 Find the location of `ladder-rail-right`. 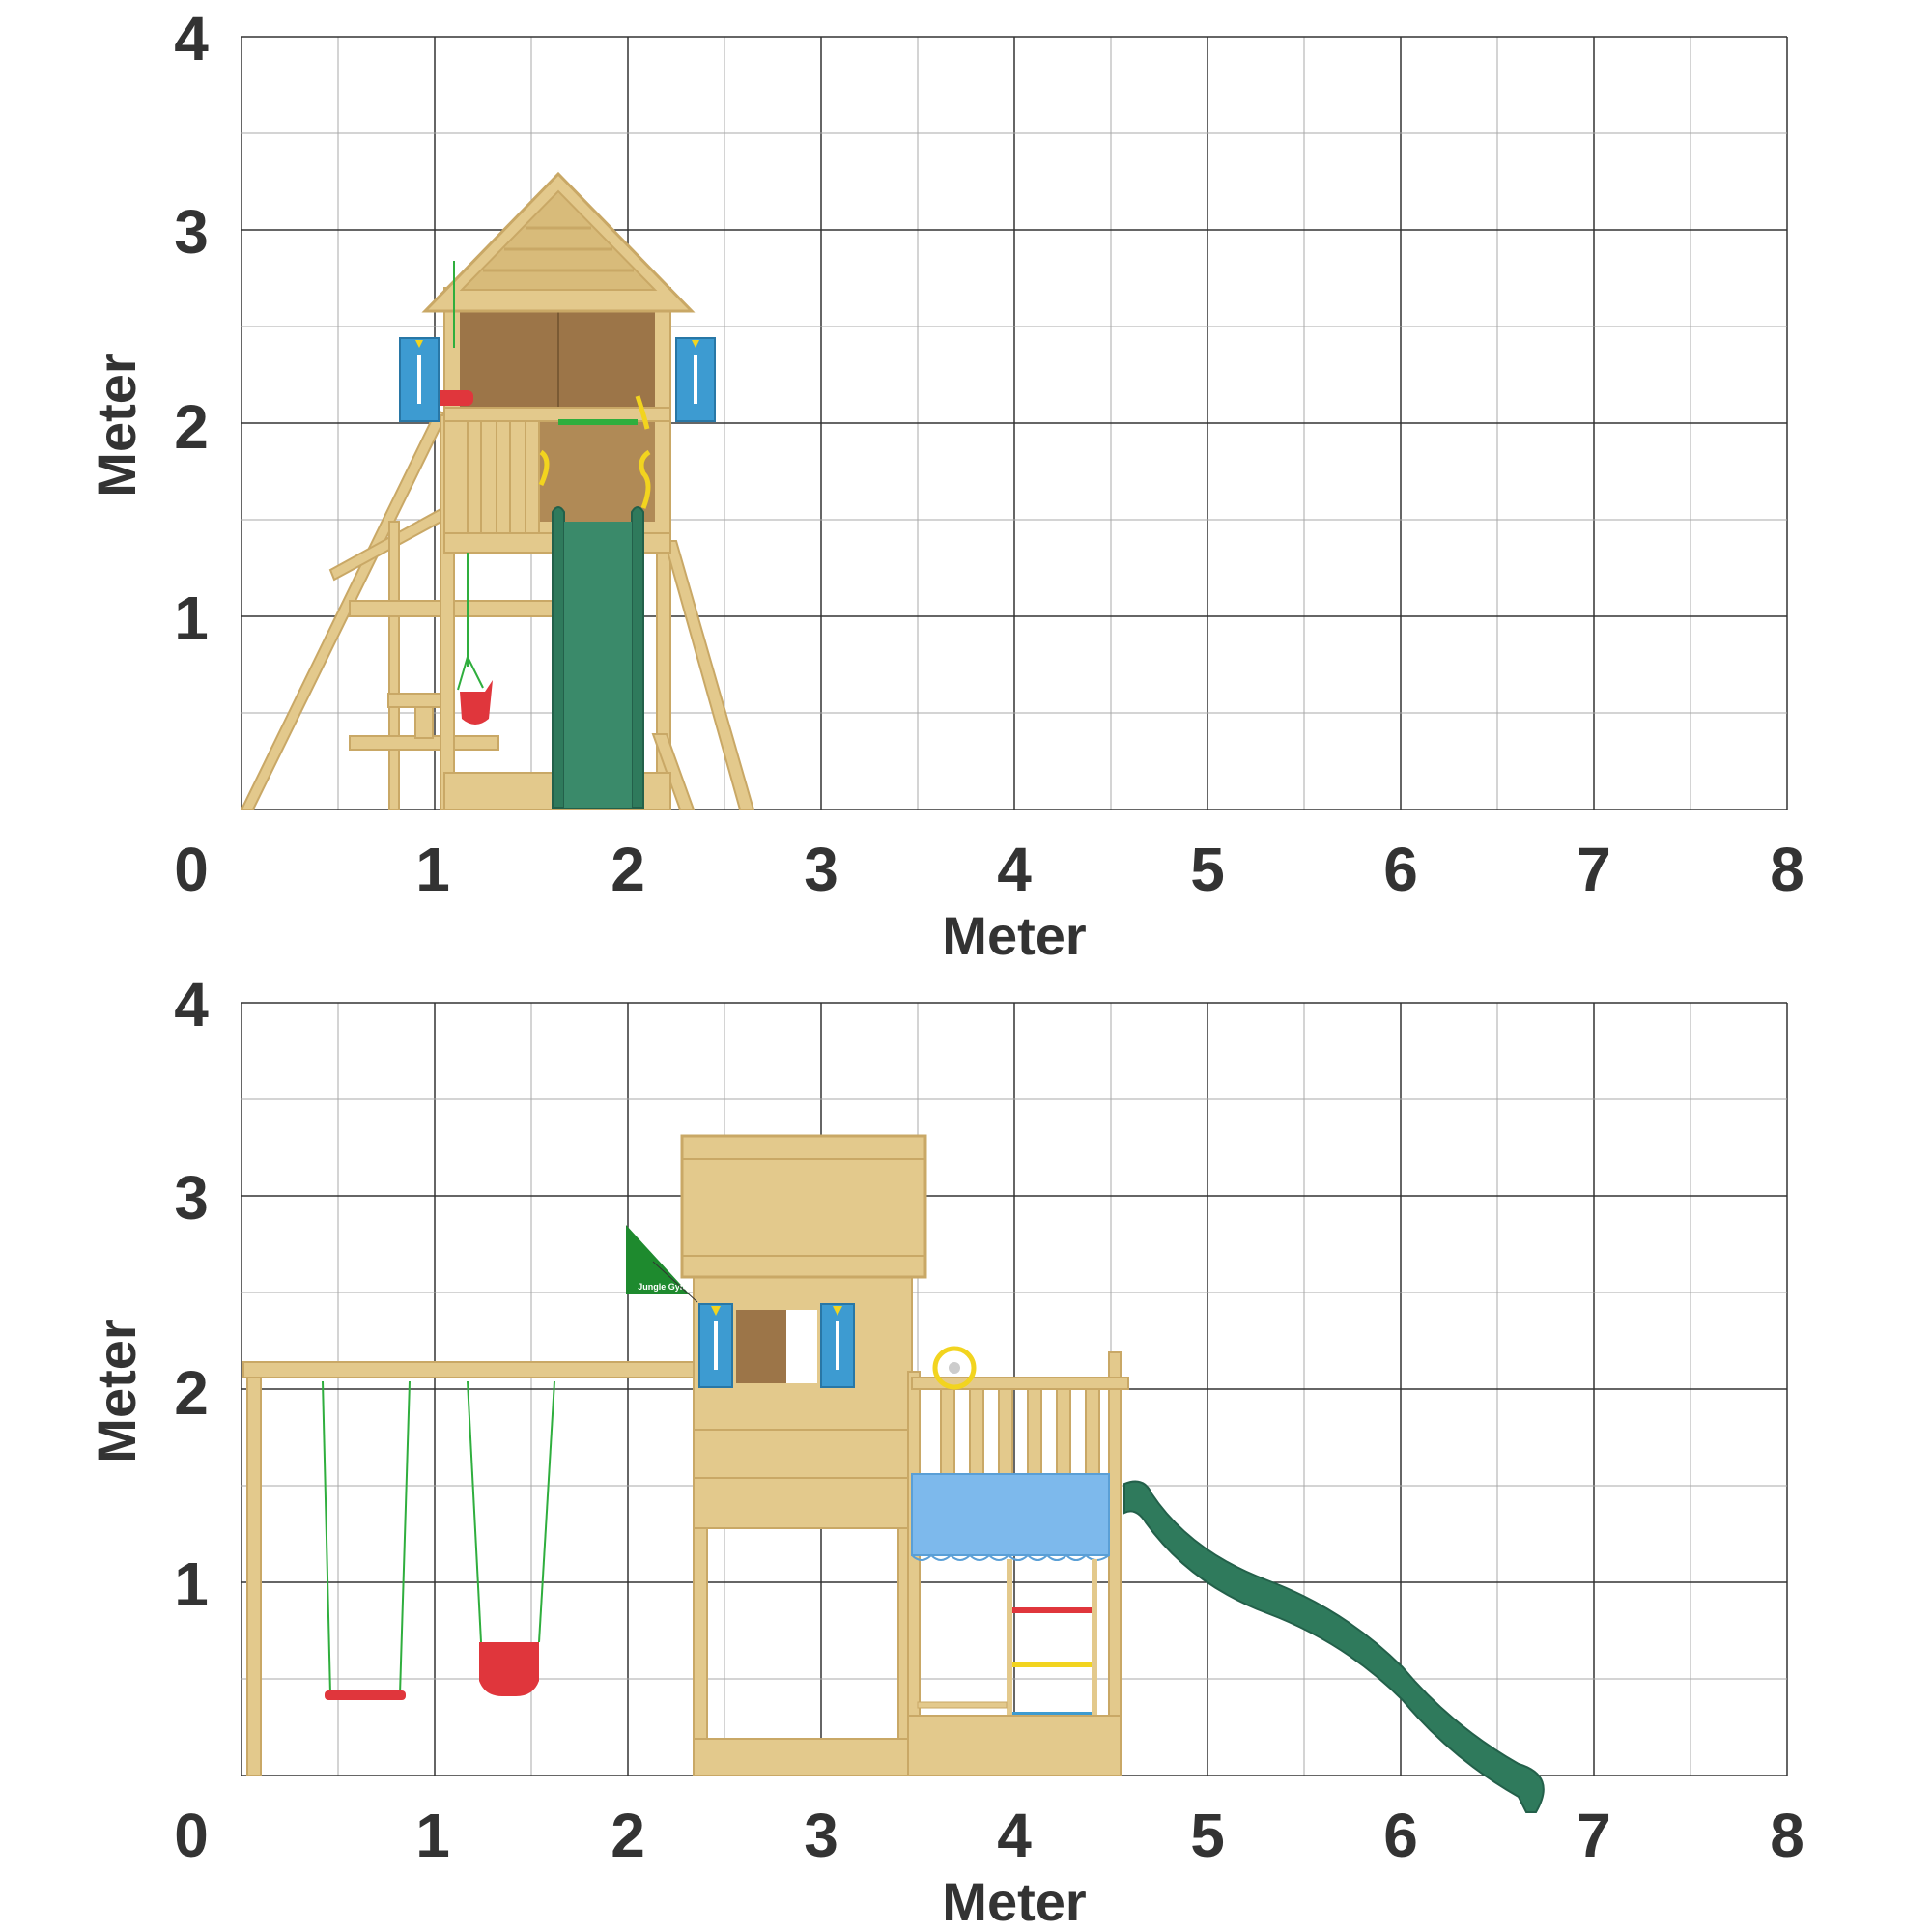

ladder-rail-right is located at coordinates (1094, 1660).